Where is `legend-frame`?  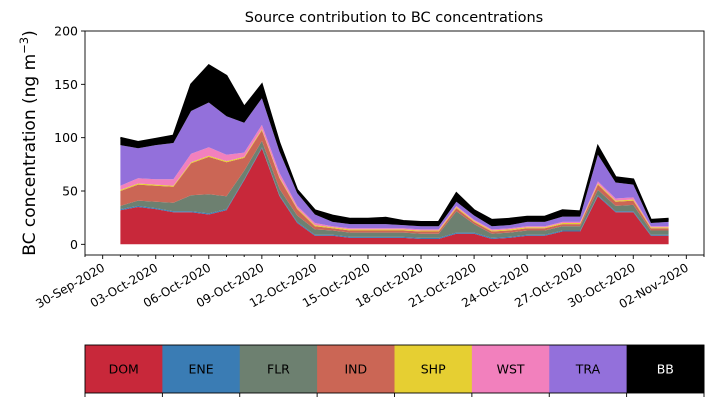
legend-frame is located at coordinates (394, 369).